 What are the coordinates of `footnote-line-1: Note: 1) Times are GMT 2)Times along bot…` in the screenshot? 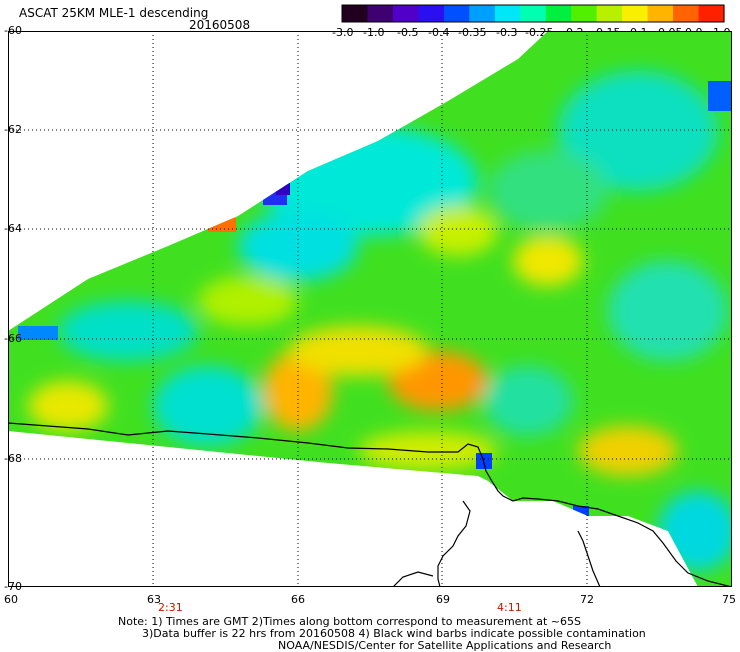 It's located at (349, 621).